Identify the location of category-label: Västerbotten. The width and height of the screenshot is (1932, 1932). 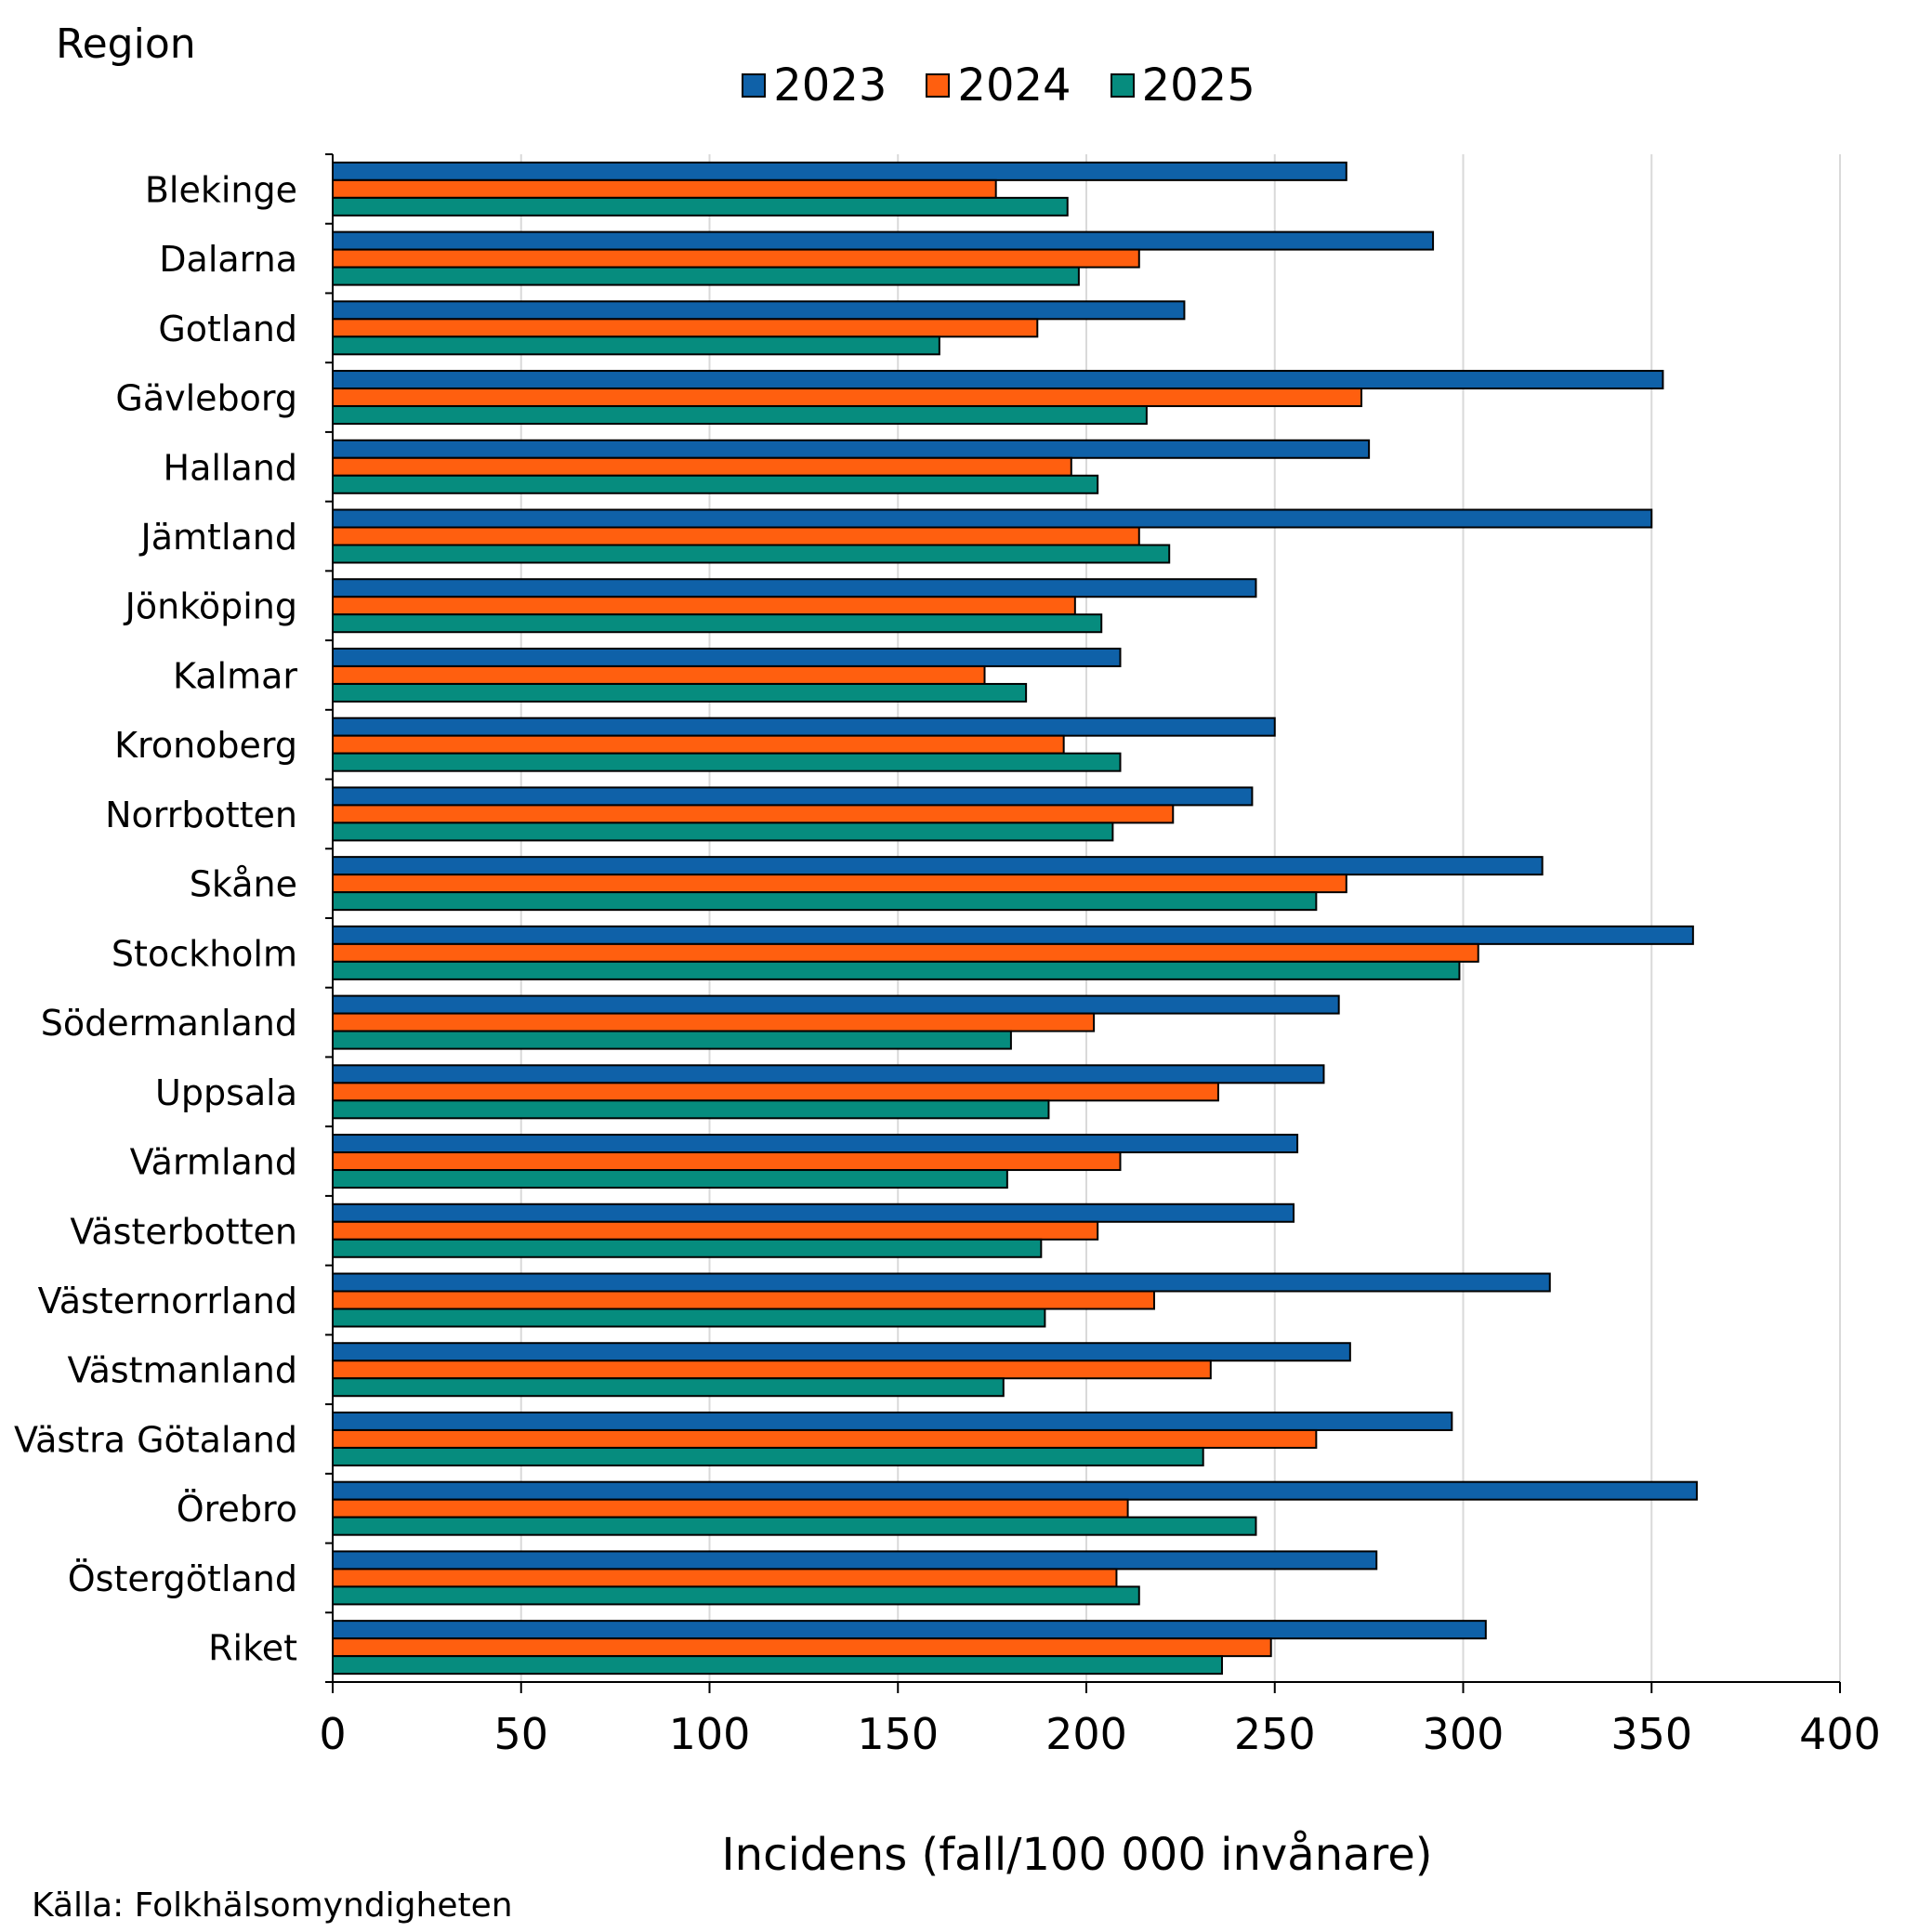
(183, 1231).